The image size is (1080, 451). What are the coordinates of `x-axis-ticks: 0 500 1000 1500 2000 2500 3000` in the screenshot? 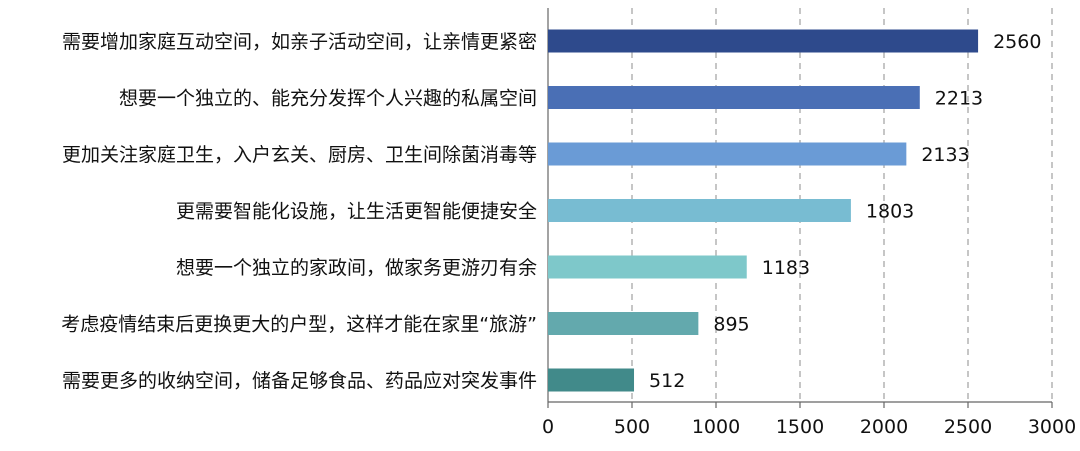 It's located at (809, 420).